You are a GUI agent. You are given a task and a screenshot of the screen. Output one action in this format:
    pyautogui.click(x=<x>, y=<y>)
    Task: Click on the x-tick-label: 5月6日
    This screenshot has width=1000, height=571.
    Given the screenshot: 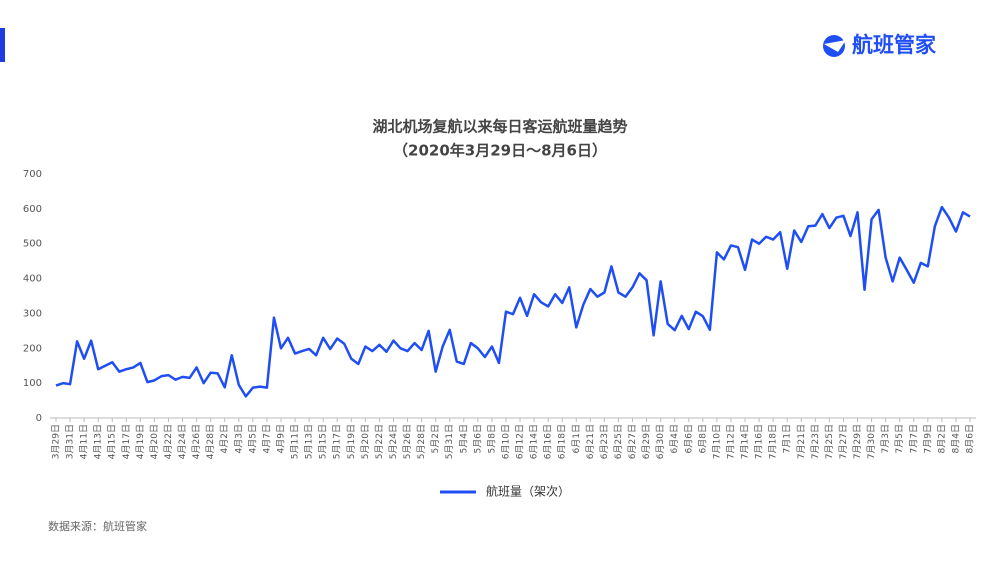 What is the action you would take?
    pyautogui.click(x=477, y=438)
    